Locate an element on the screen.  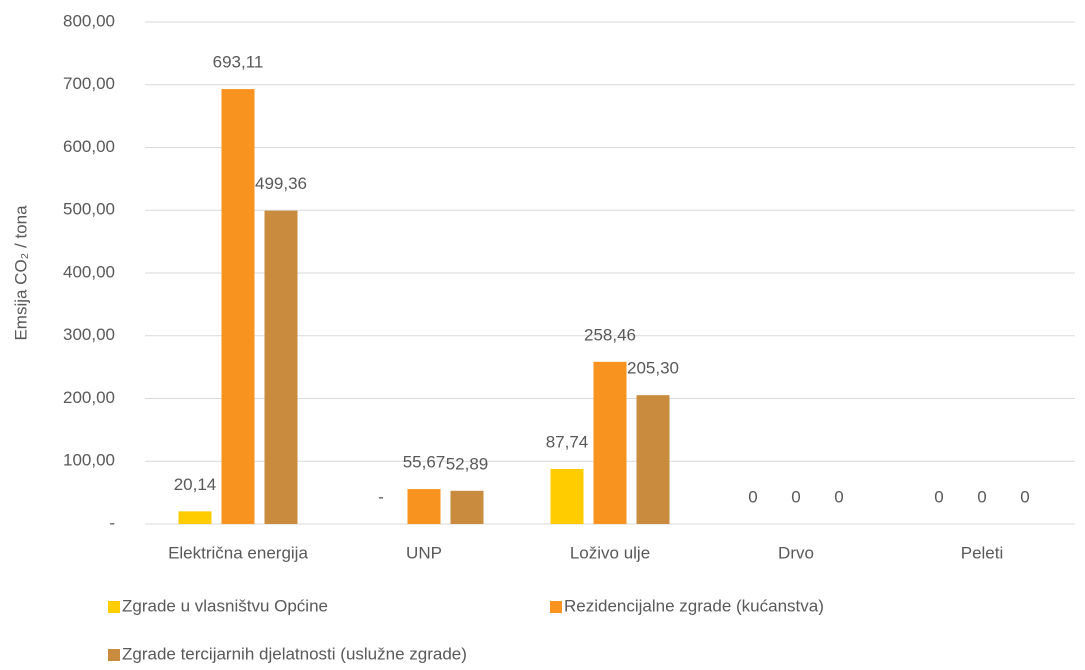
value-label: 258,46 is located at coordinates (610, 334).